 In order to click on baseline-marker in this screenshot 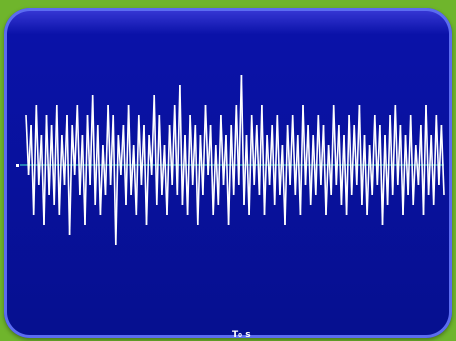, I will do `click(17, 165)`.